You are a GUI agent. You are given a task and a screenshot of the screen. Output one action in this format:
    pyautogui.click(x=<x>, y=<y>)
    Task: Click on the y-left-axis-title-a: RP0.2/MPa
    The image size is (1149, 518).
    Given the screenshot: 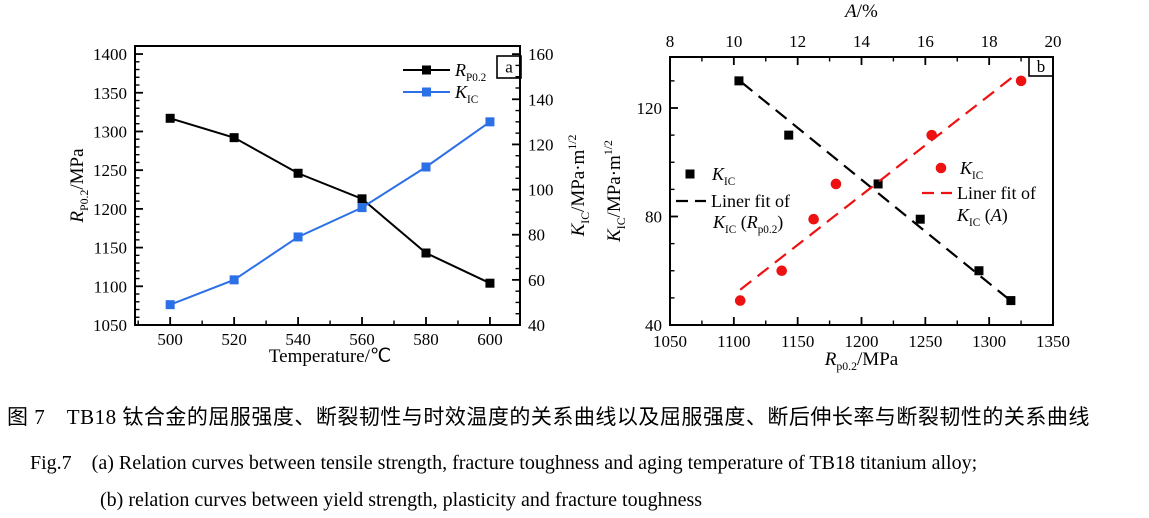 What is the action you would take?
    pyautogui.click(x=79, y=186)
    